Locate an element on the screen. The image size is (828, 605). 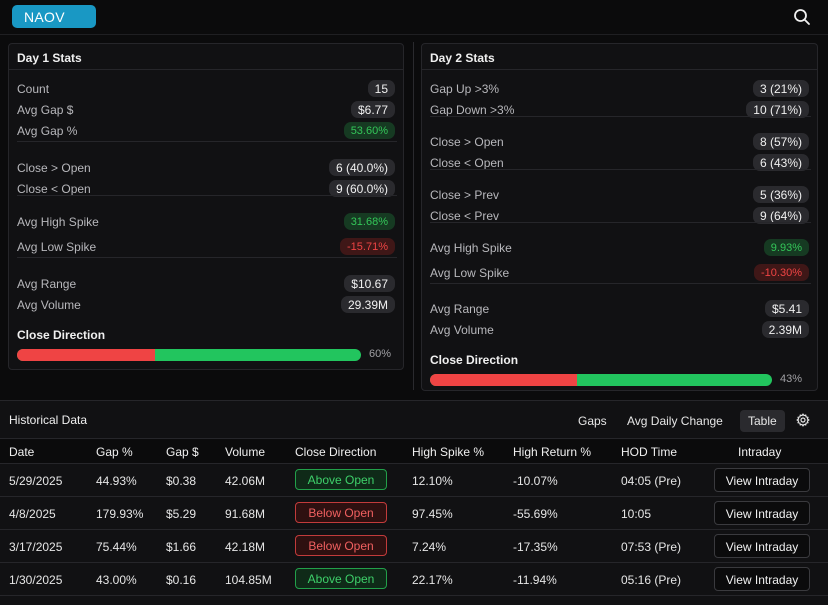
day1-stat-close-open: Close > Open 6 (40.0%) is located at coordinates (206, 168).